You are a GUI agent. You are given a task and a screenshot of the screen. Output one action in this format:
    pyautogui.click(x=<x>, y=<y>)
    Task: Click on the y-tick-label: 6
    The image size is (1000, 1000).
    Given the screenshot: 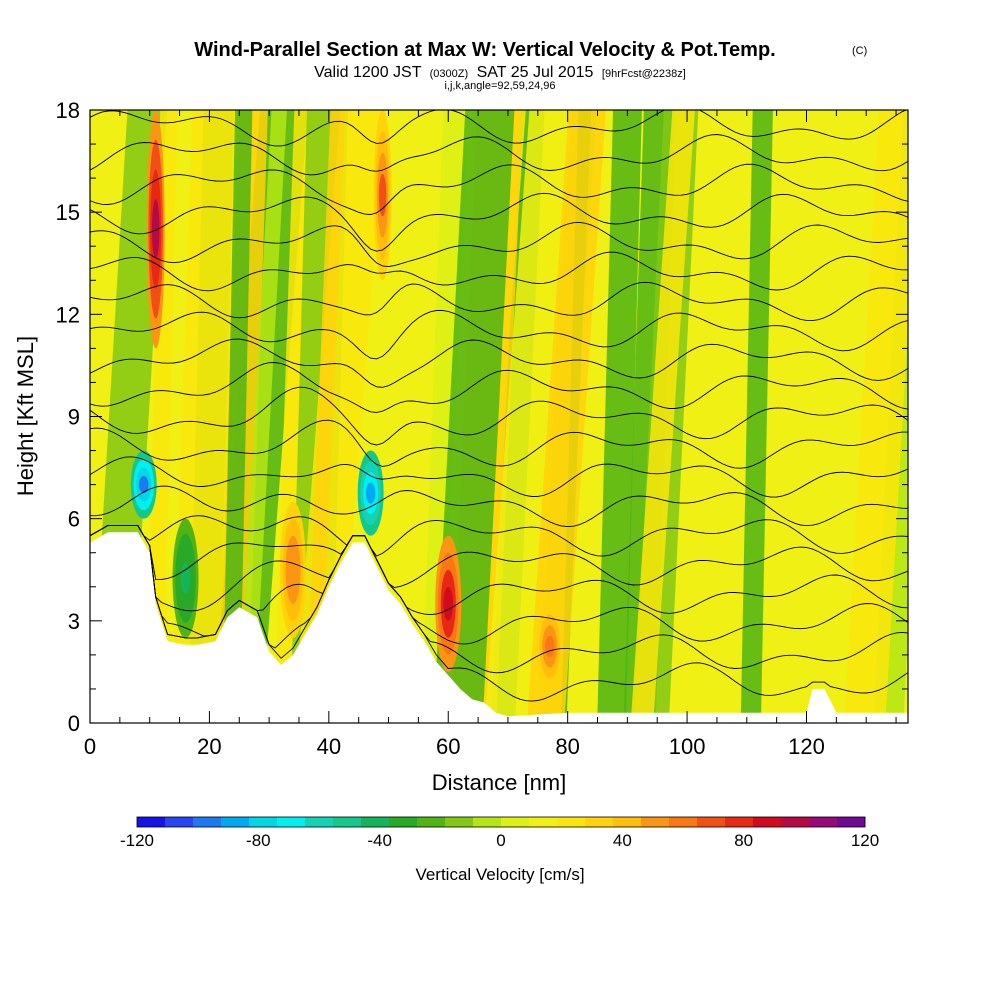 What is the action you would take?
    pyautogui.click(x=74, y=519)
    